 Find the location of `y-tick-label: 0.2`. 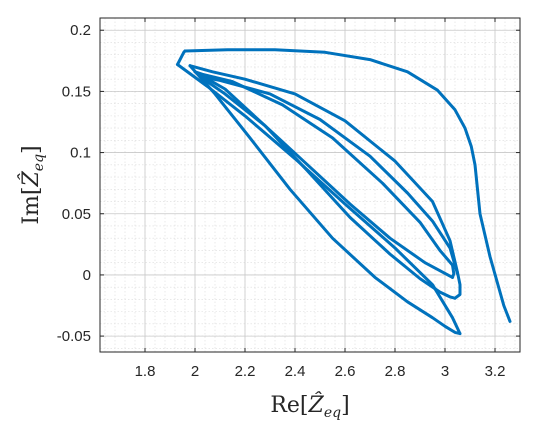

y-tick-label: 0.2 is located at coordinates (80, 30).